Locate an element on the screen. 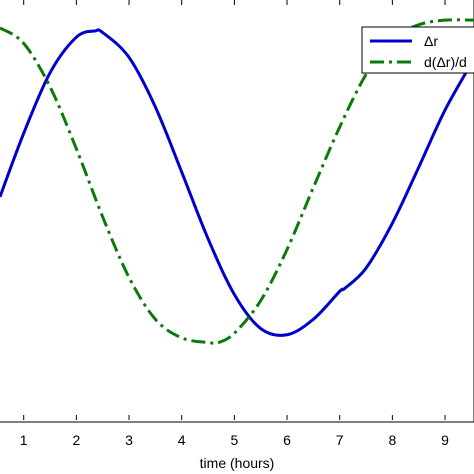  legend: Δr d(Δr)/d is located at coordinates (417, 50).